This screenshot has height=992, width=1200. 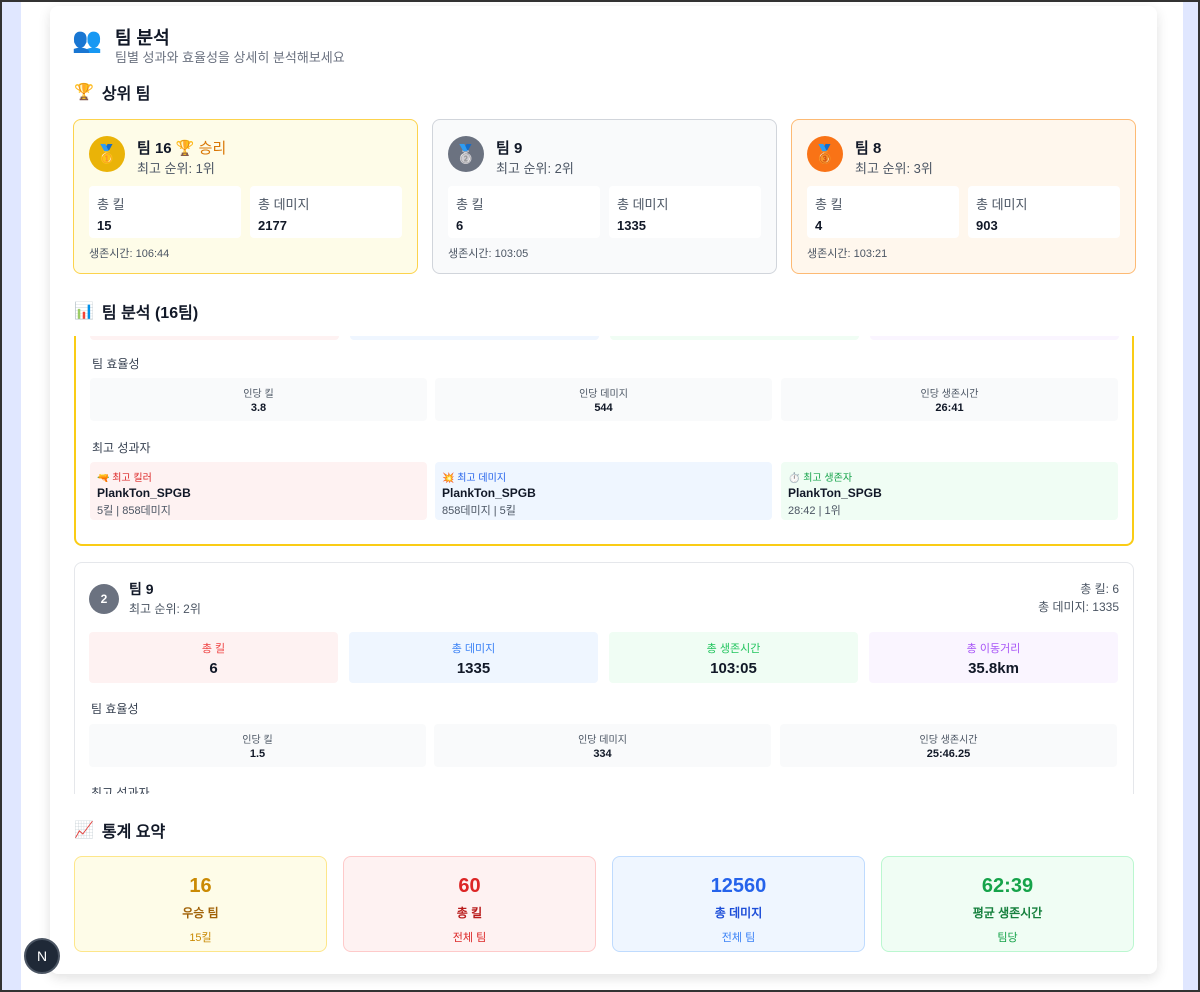 I want to click on chart-increasing-icon: 📈, so click(x=84, y=830).